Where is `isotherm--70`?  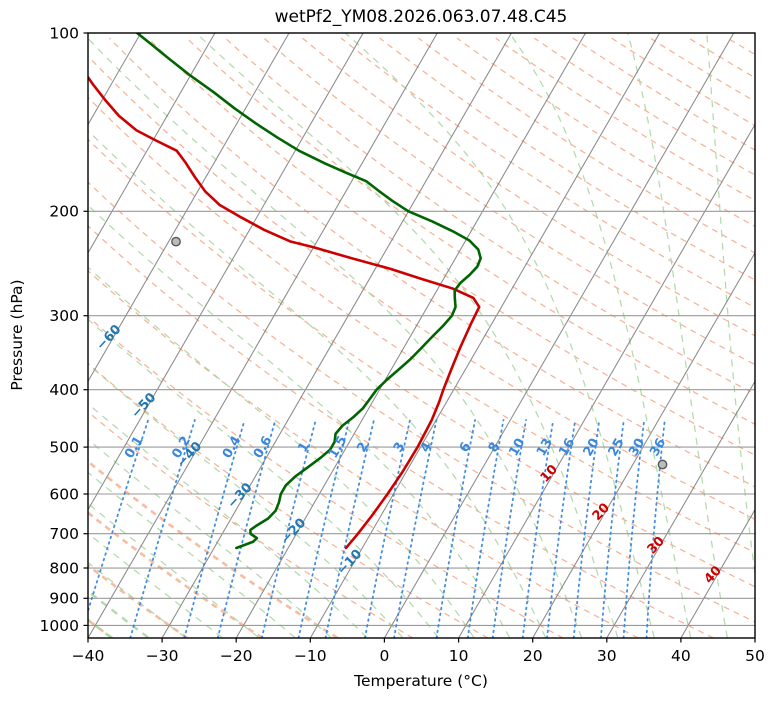
isotherm--70 is located at coordinates (152, 143).